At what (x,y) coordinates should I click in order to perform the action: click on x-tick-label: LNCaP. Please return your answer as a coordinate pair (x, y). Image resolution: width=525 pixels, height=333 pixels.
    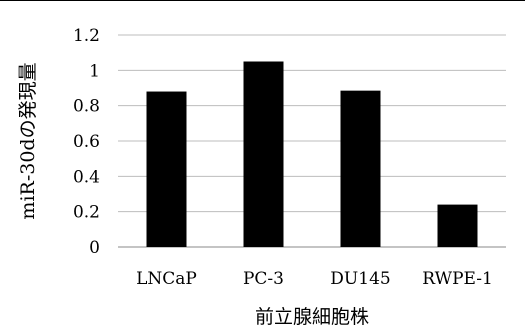
    Looking at the image, I should click on (166, 279).